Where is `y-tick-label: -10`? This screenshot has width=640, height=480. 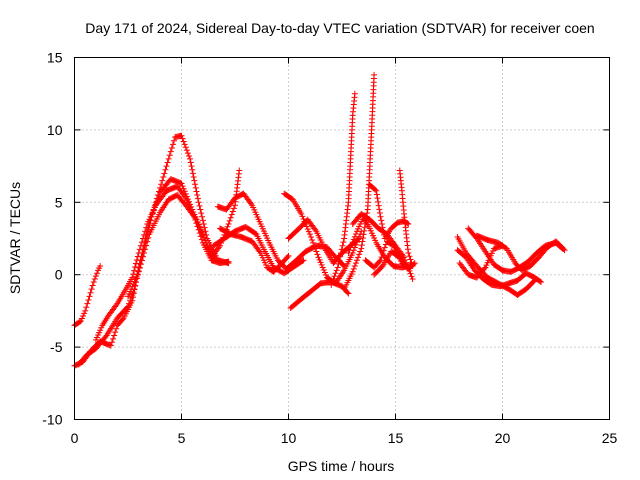
y-tick-label: -10 is located at coordinates (52, 420).